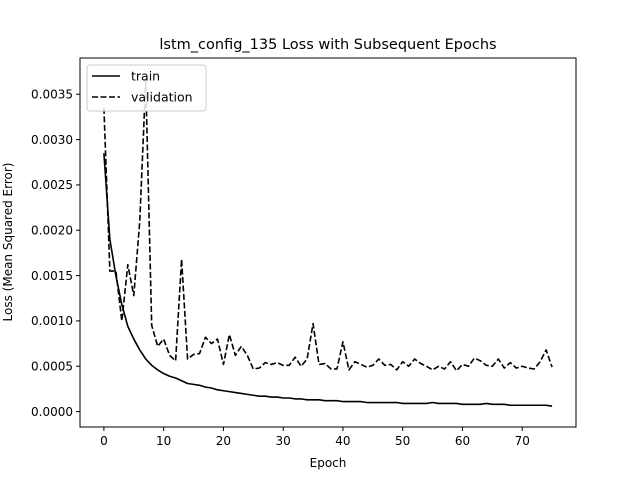 The height and width of the screenshot is (480, 640). What do you see at coordinates (52, 412) in the screenshot?
I see `y-tick-label: 0.0000` at bounding box center [52, 412].